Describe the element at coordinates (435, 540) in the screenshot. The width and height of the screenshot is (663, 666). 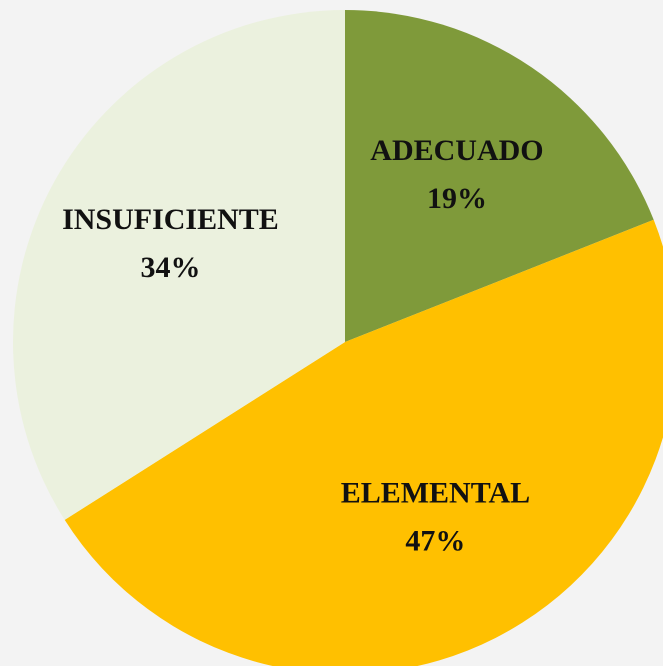
I see `slice-value-label: 47%` at that location.